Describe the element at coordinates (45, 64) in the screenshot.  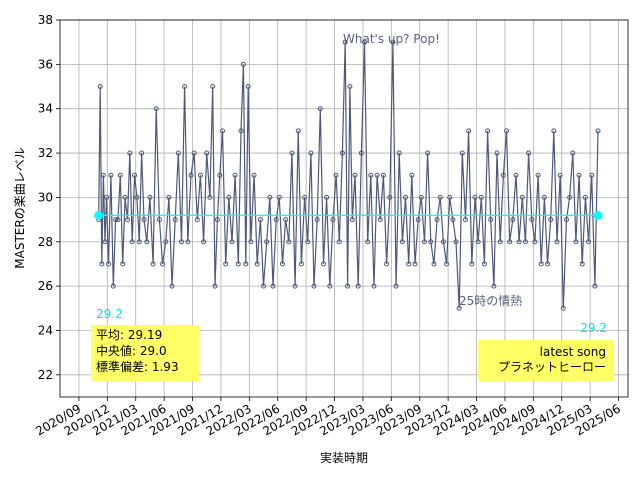
I see `y-tick-label: 36` at that location.